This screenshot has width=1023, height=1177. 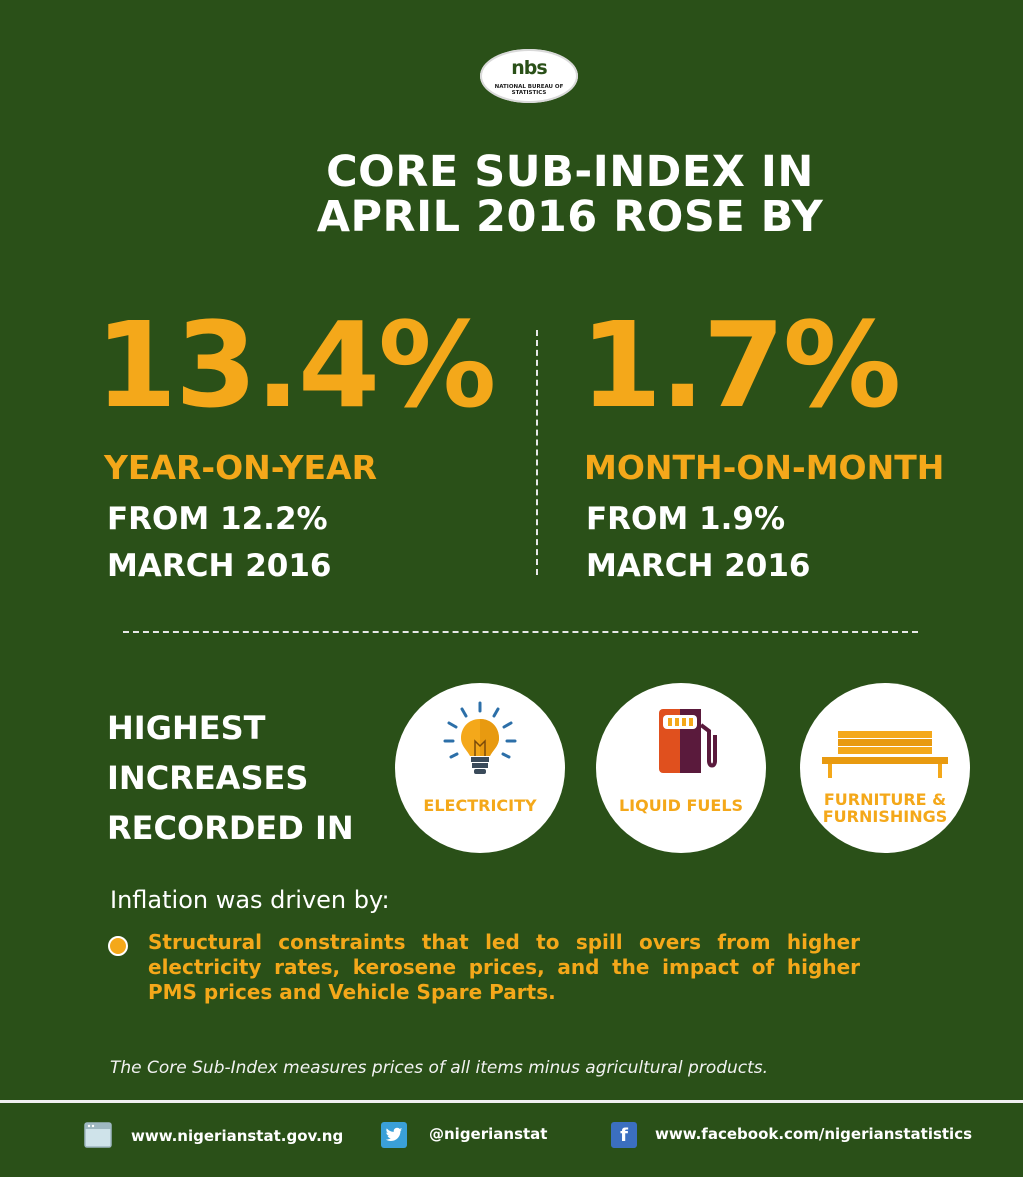 I want to click on nbs-logo: nbs NATIONAL BUREAU OF STATISTICS, so click(x=529, y=76).